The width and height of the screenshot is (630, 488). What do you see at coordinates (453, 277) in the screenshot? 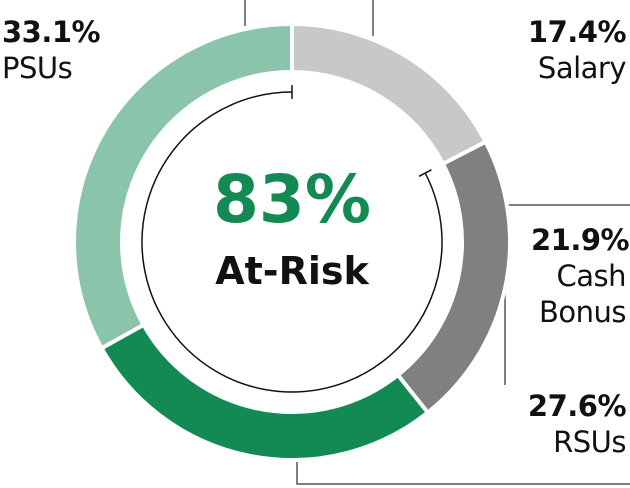
I see `donut-segment` at bounding box center [453, 277].